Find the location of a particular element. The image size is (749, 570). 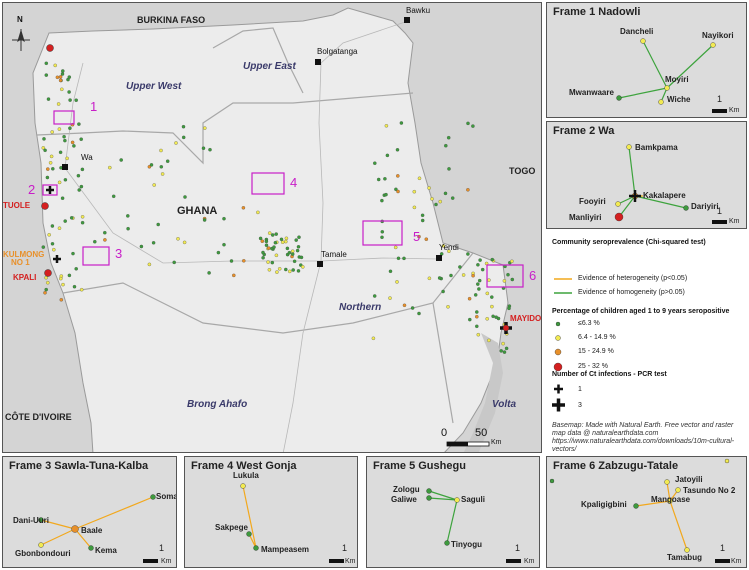

frame-number-5: 5 is located at coordinates (417, 236).